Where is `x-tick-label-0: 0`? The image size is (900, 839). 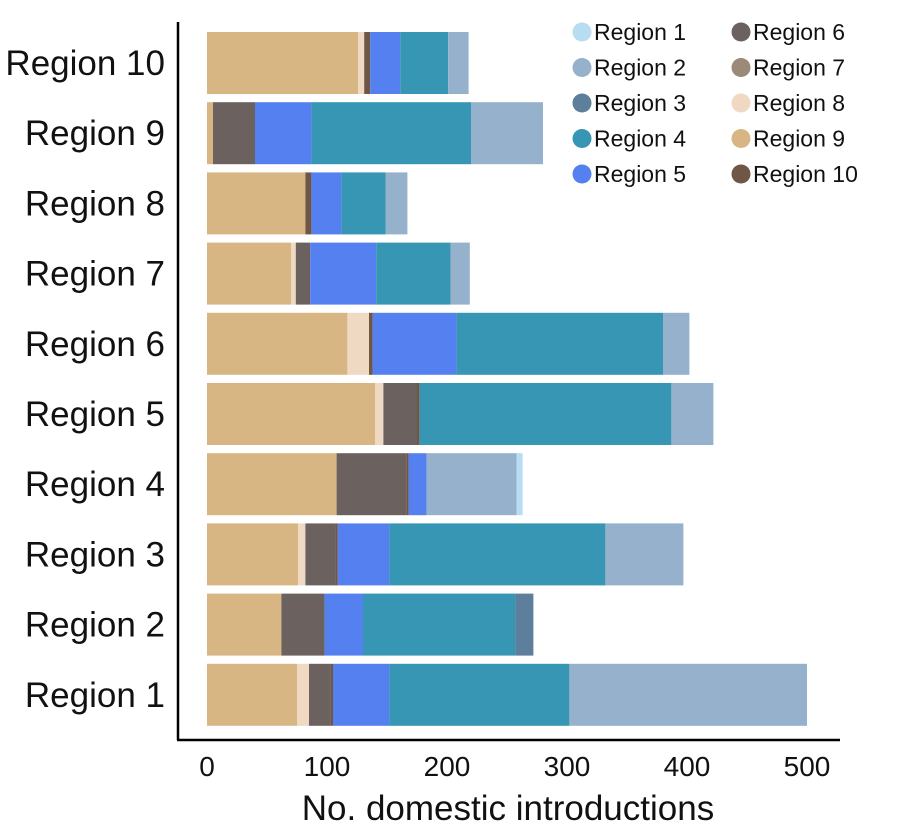 x-tick-label-0: 0 is located at coordinates (207, 766).